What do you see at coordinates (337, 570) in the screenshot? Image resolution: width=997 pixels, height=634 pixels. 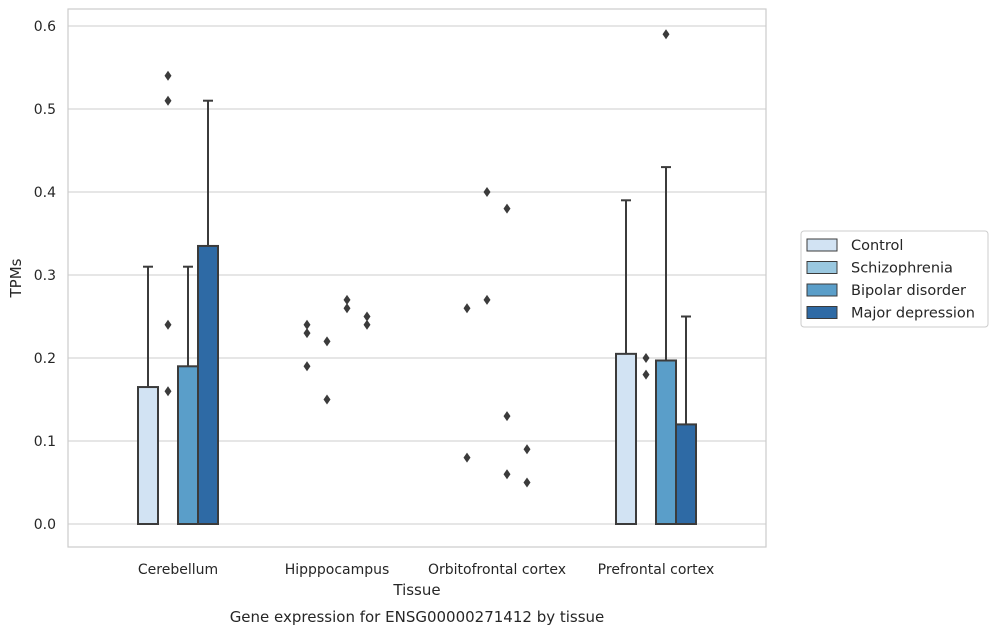 I see `x-tick-label: Hipppocampus` at bounding box center [337, 570].